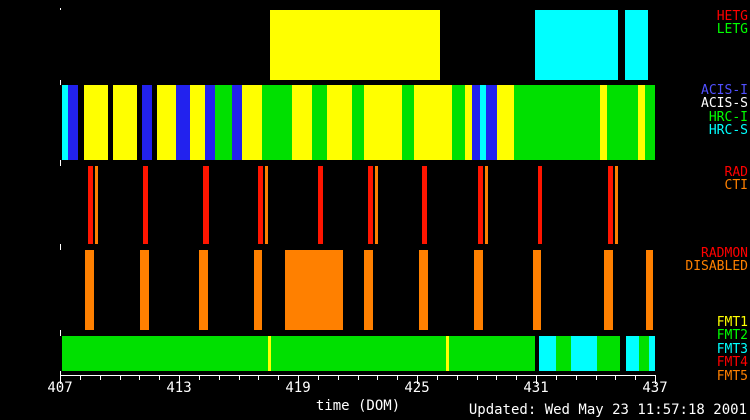 This screenshot has width=750, height=420. I want to click on tick-label: 413, so click(179, 388).